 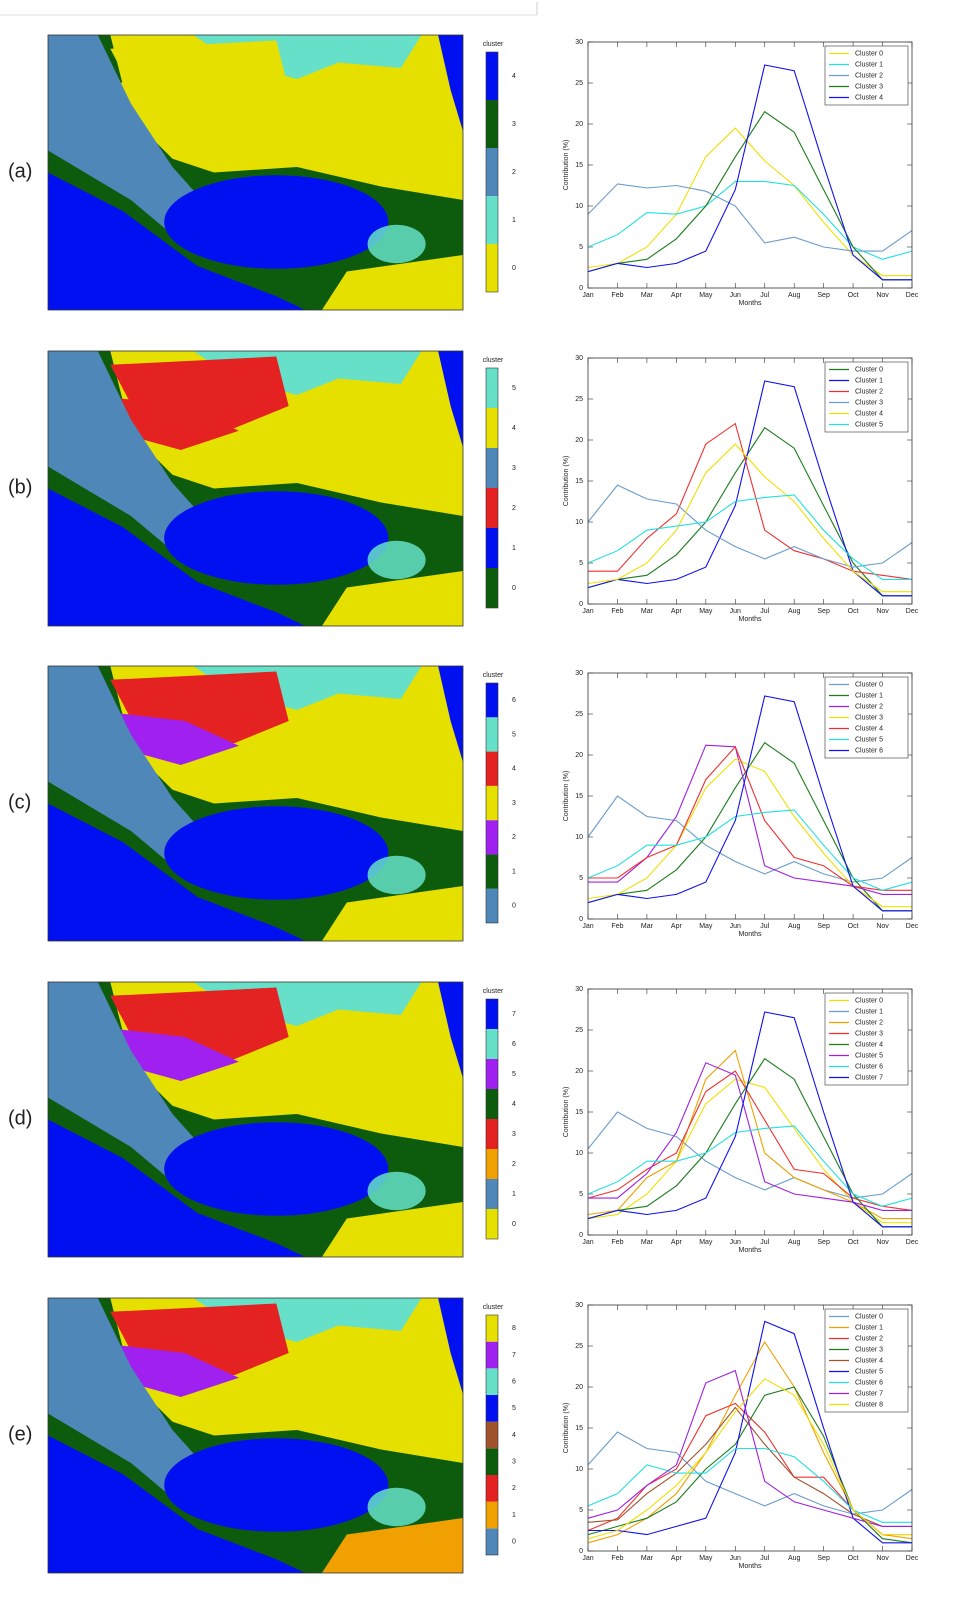 I want to click on map-frame, so click(x=255, y=172).